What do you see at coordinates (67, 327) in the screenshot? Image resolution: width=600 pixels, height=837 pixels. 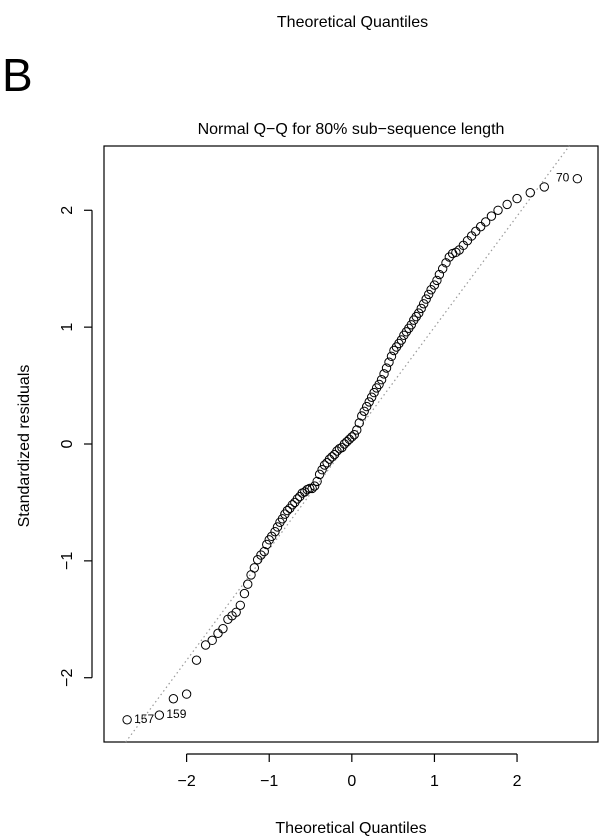 I see `y-tick-label: 1` at bounding box center [67, 327].